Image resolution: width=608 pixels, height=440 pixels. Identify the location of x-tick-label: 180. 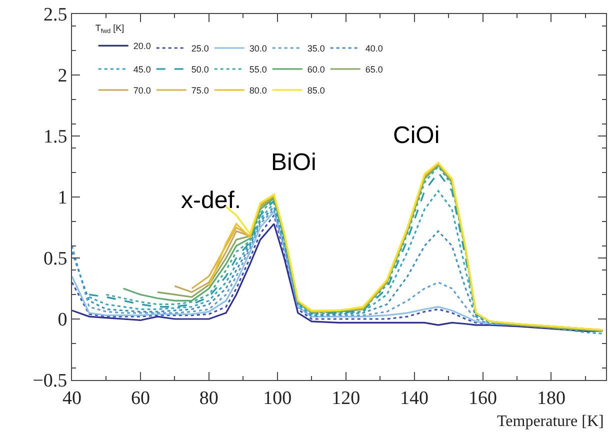
(551, 398).